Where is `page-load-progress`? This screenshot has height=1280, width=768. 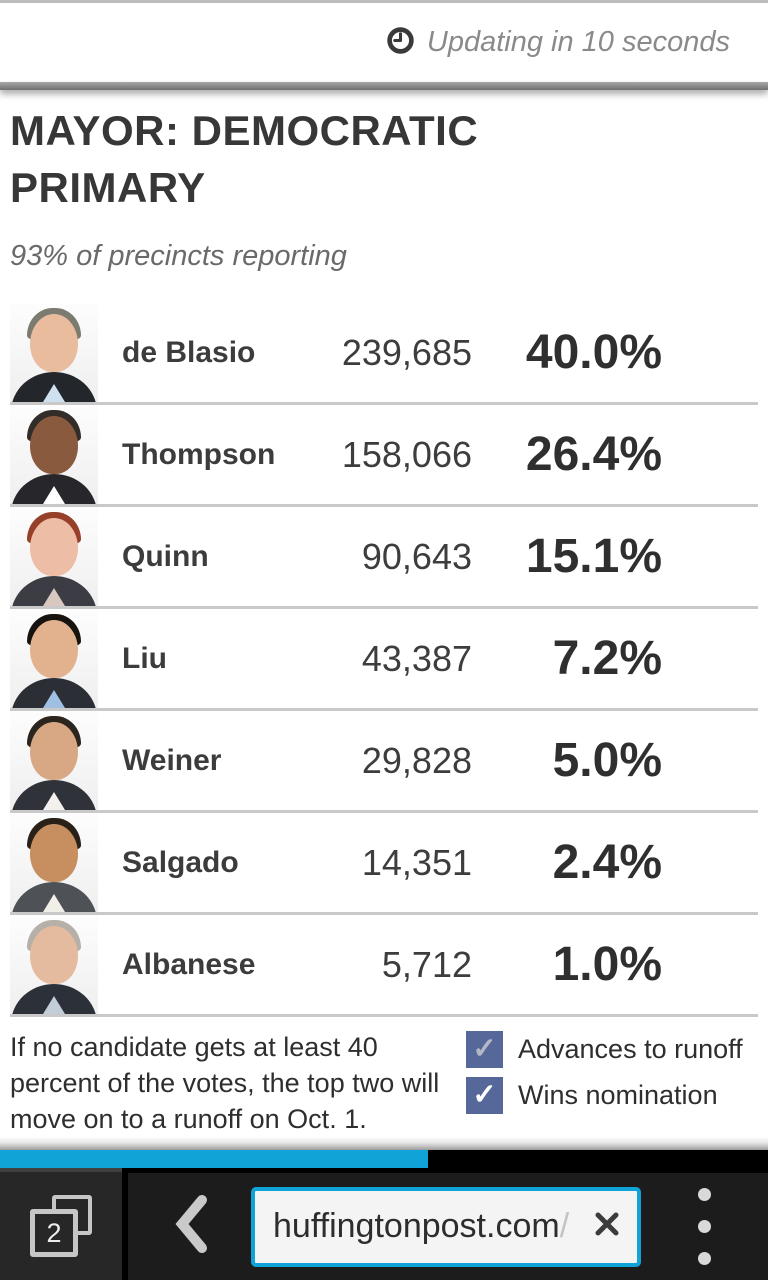
page-load-progress is located at coordinates (384, 1159).